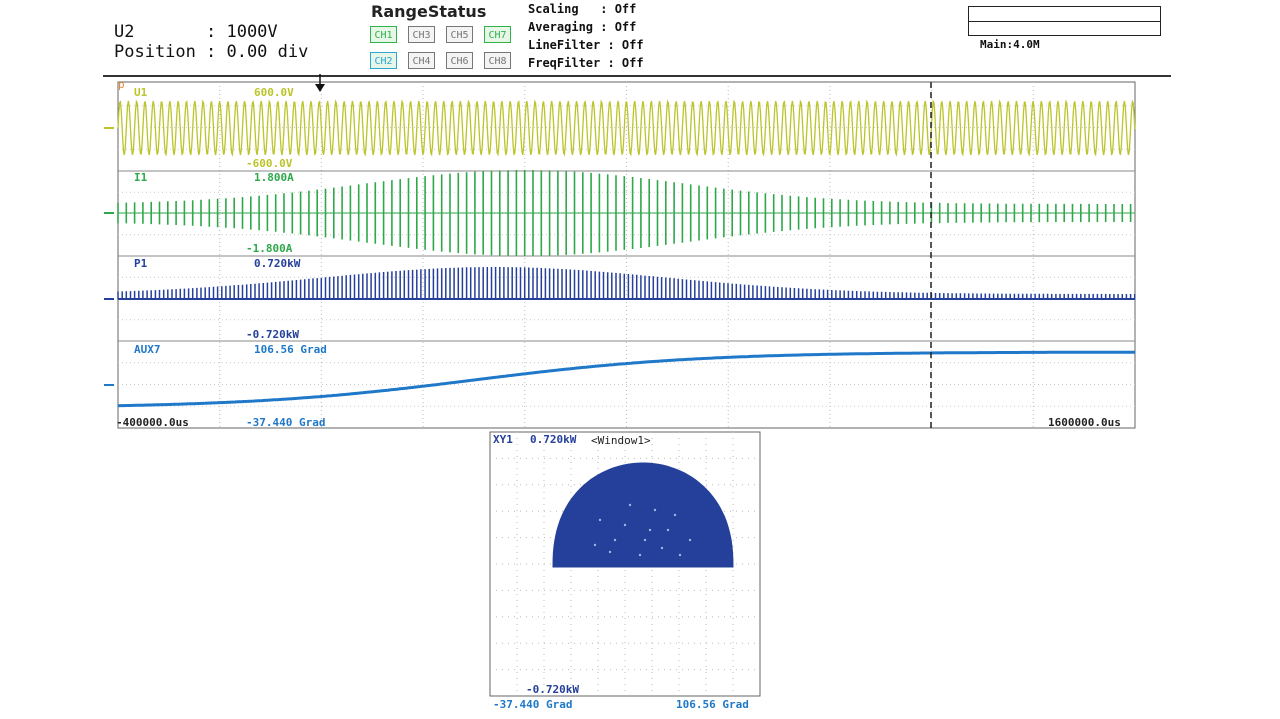  What do you see at coordinates (272, 334) in the screenshot?
I see `trace-p1-min: -0.720kW` at bounding box center [272, 334].